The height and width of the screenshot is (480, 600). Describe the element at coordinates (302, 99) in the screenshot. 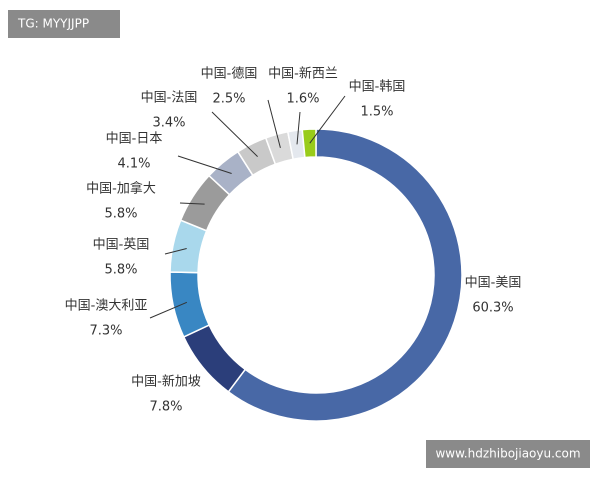

I see `slice-value-label: 1.6%` at that location.